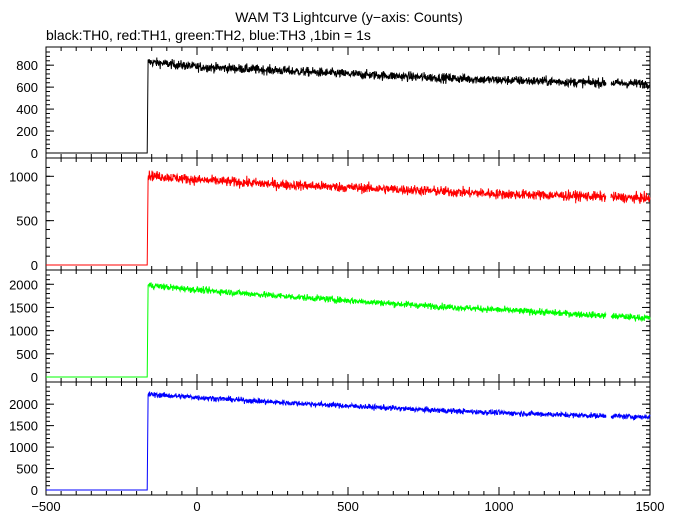  Describe the element at coordinates (348, 506) in the screenshot. I see `x-tick-label: 500` at that location.